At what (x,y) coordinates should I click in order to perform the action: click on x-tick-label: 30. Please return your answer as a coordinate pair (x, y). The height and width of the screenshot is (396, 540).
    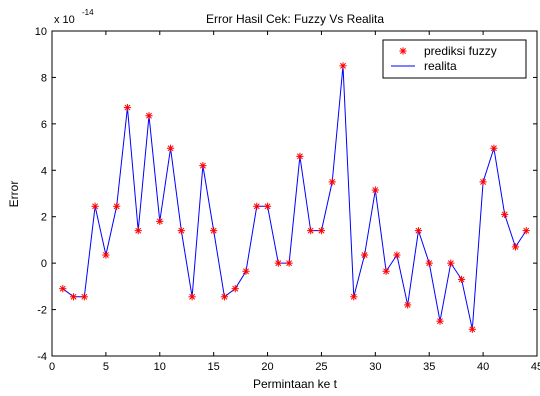
    Looking at the image, I should click on (375, 367).